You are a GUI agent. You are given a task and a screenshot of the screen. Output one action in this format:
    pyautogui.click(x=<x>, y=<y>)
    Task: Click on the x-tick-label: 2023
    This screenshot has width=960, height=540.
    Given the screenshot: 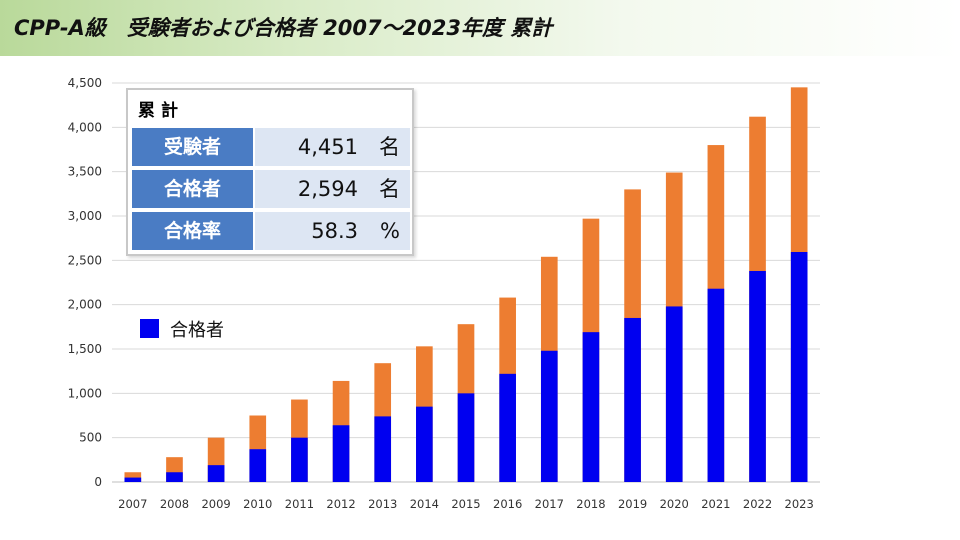 What is the action you would take?
    pyautogui.click(x=799, y=504)
    